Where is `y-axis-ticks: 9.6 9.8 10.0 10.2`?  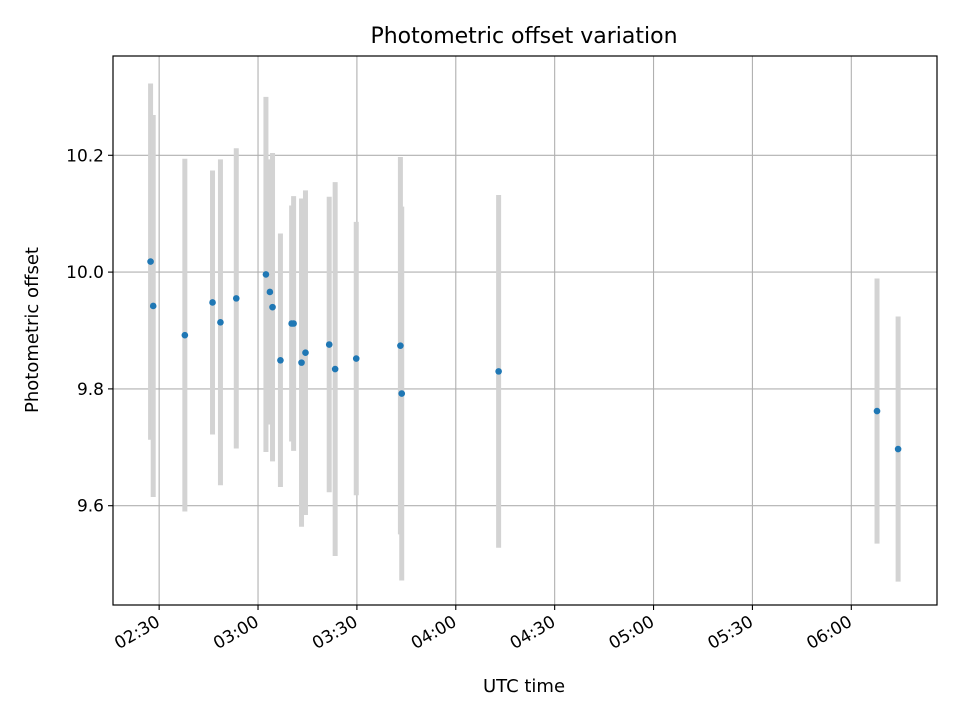
y-axis-ticks: 9.6 9.8 10.0 10.2 is located at coordinates (89, 331).